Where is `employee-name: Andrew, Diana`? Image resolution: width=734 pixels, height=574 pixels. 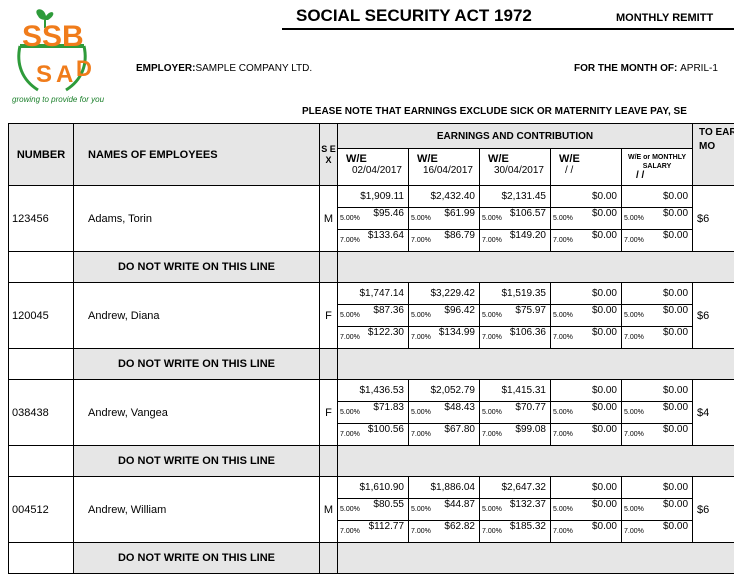
employee-name: Andrew, Diana is located at coordinates (197, 316).